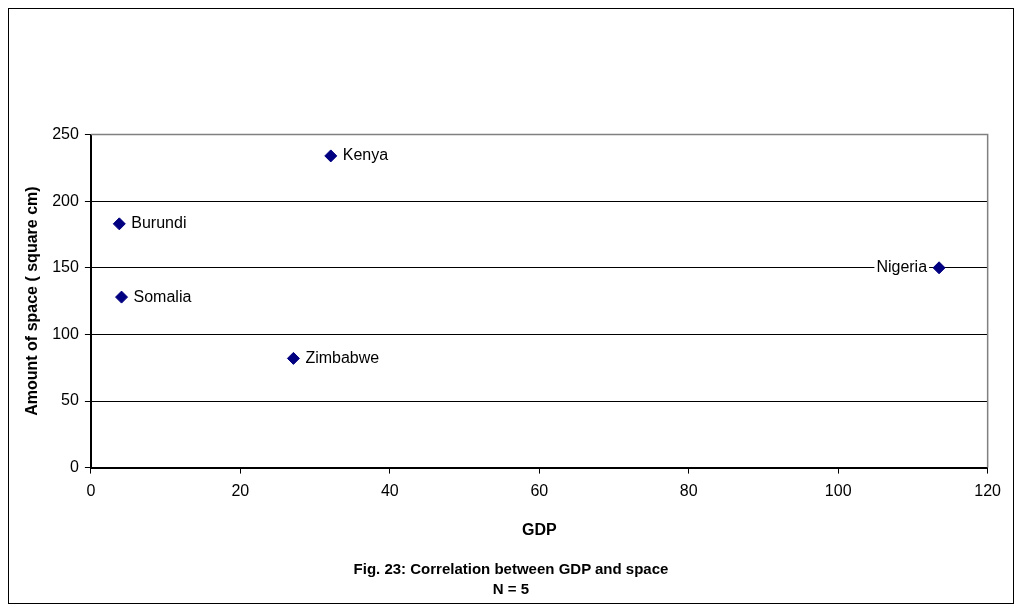  Describe the element at coordinates (511, 589) in the screenshot. I see `text: N = 5` at that location.